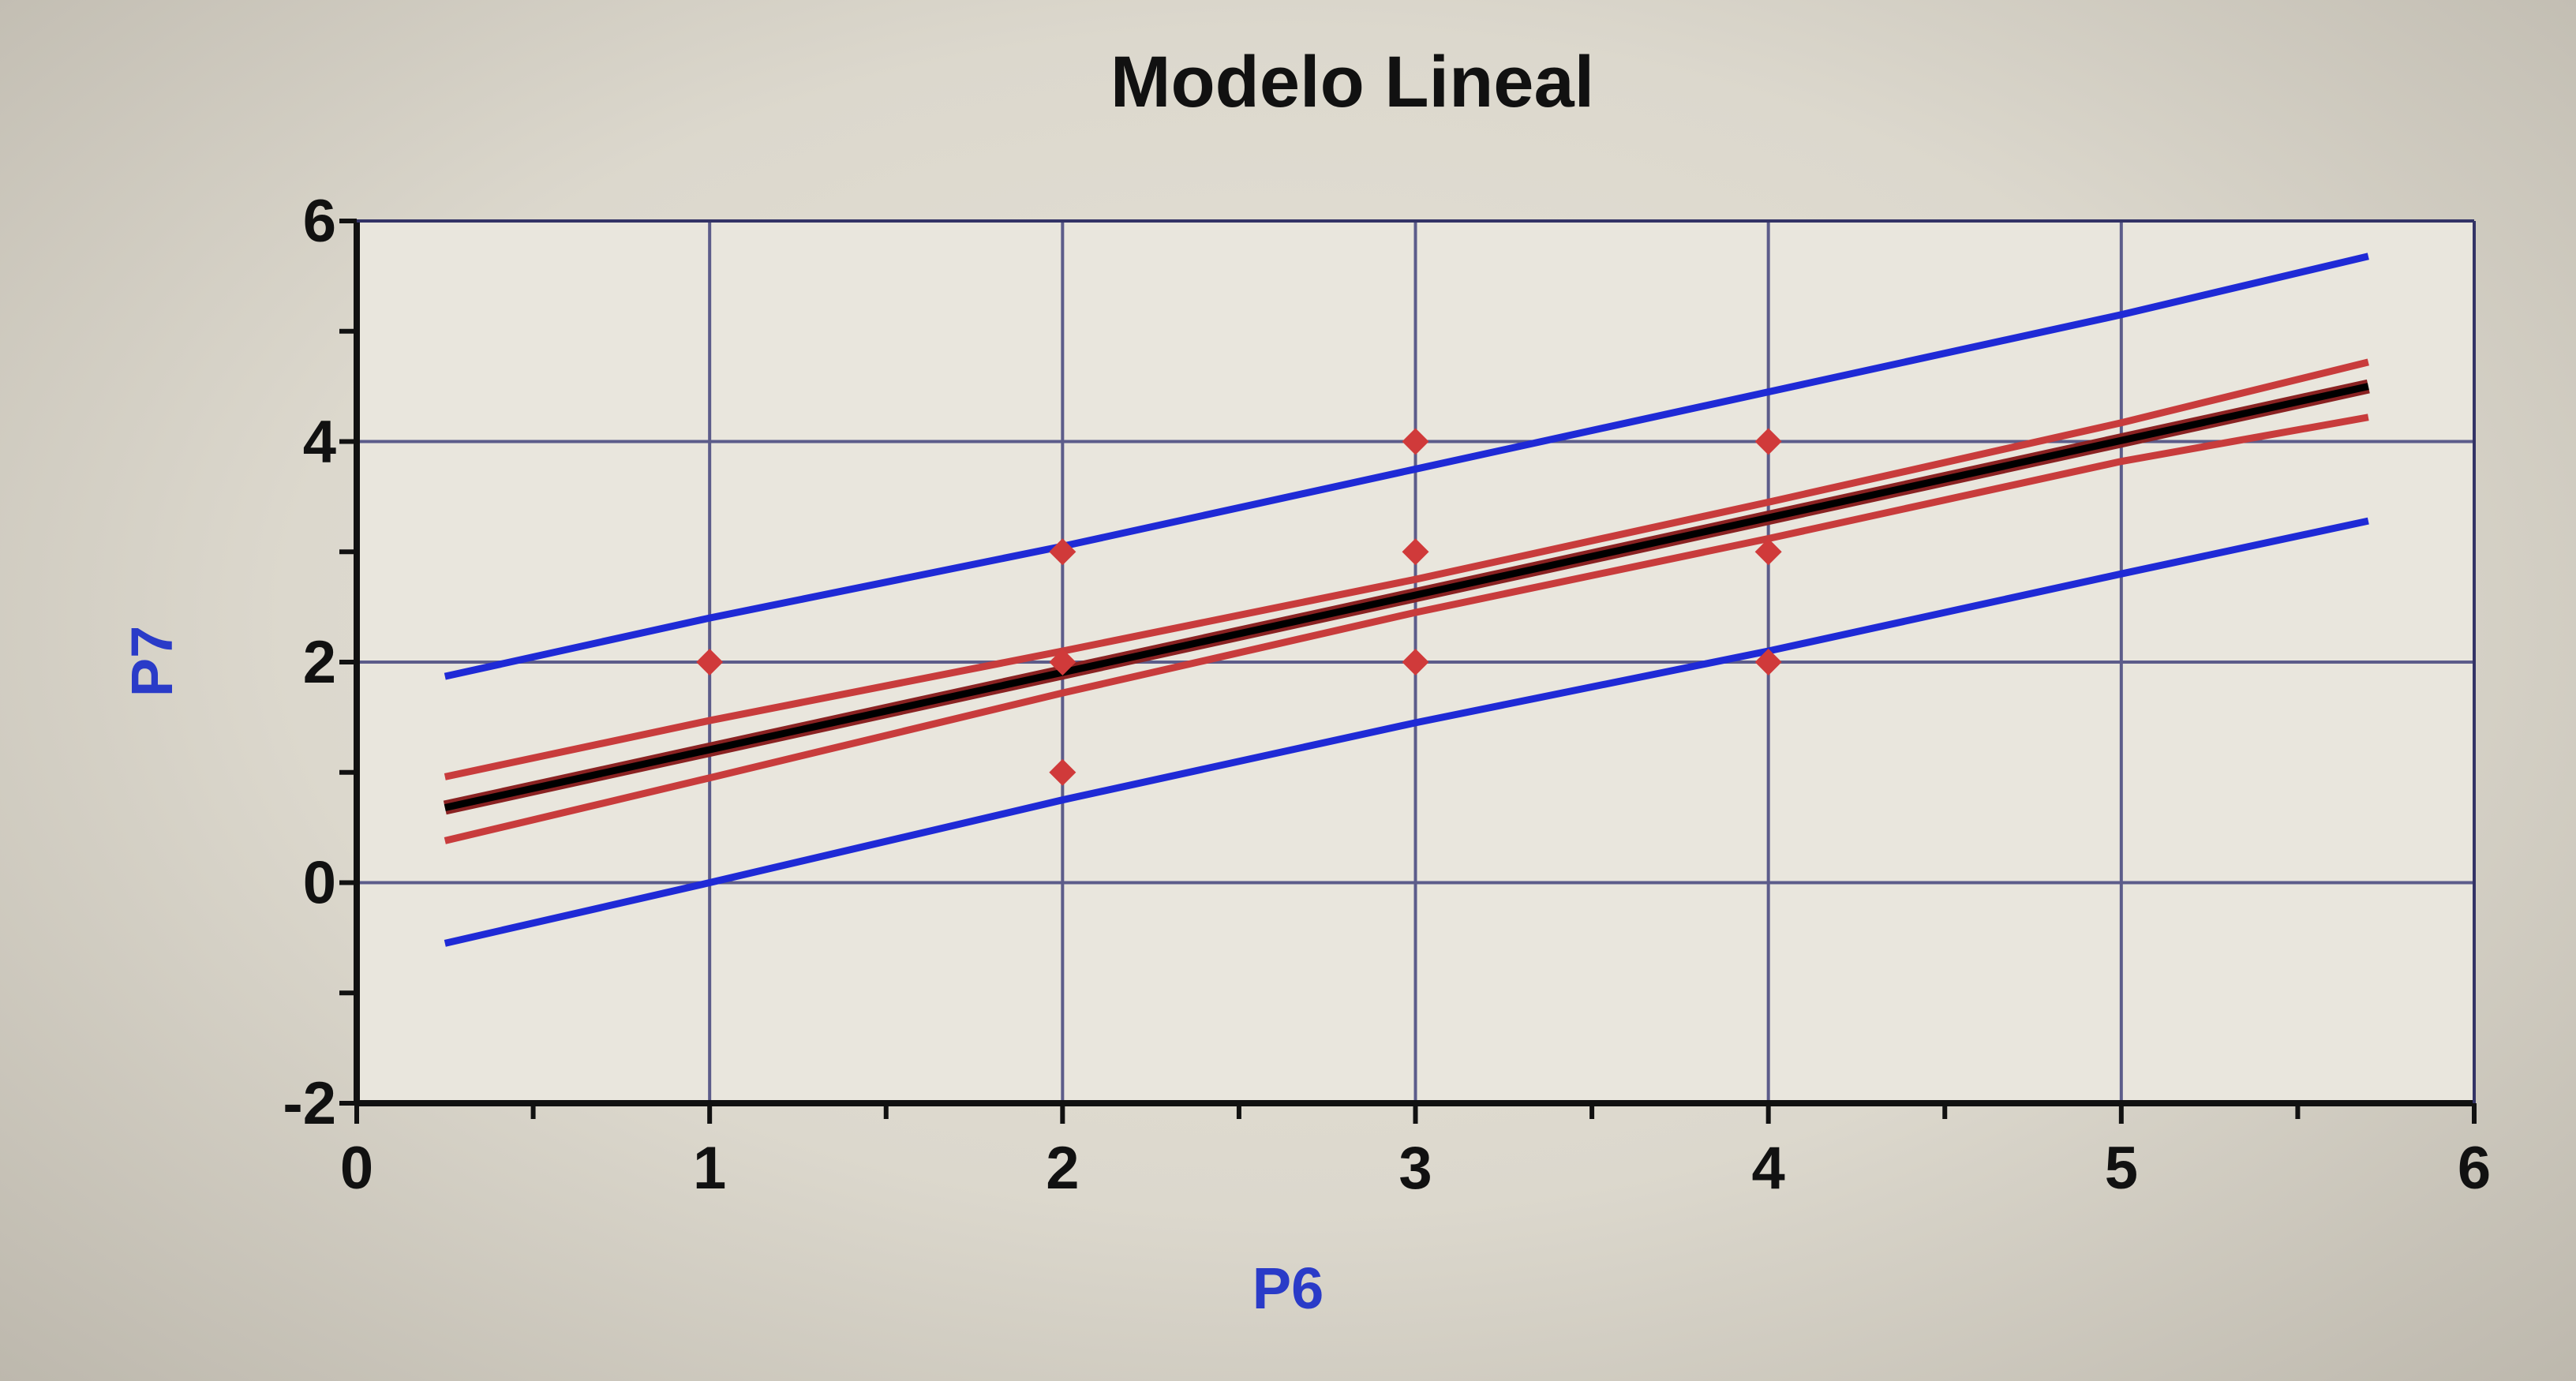 The width and height of the screenshot is (2576, 1381). What do you see at coordinates (1768, 1168) in the screenshot?
I see `x-tick-label: 4` at bounding box center [1768, 1168].